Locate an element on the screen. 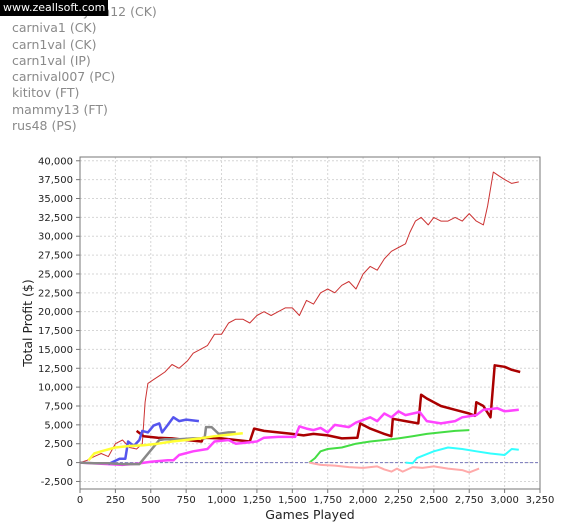 The image size is (570, 525). y-tick-label: 32,500 is located at coordinates (55, 218).